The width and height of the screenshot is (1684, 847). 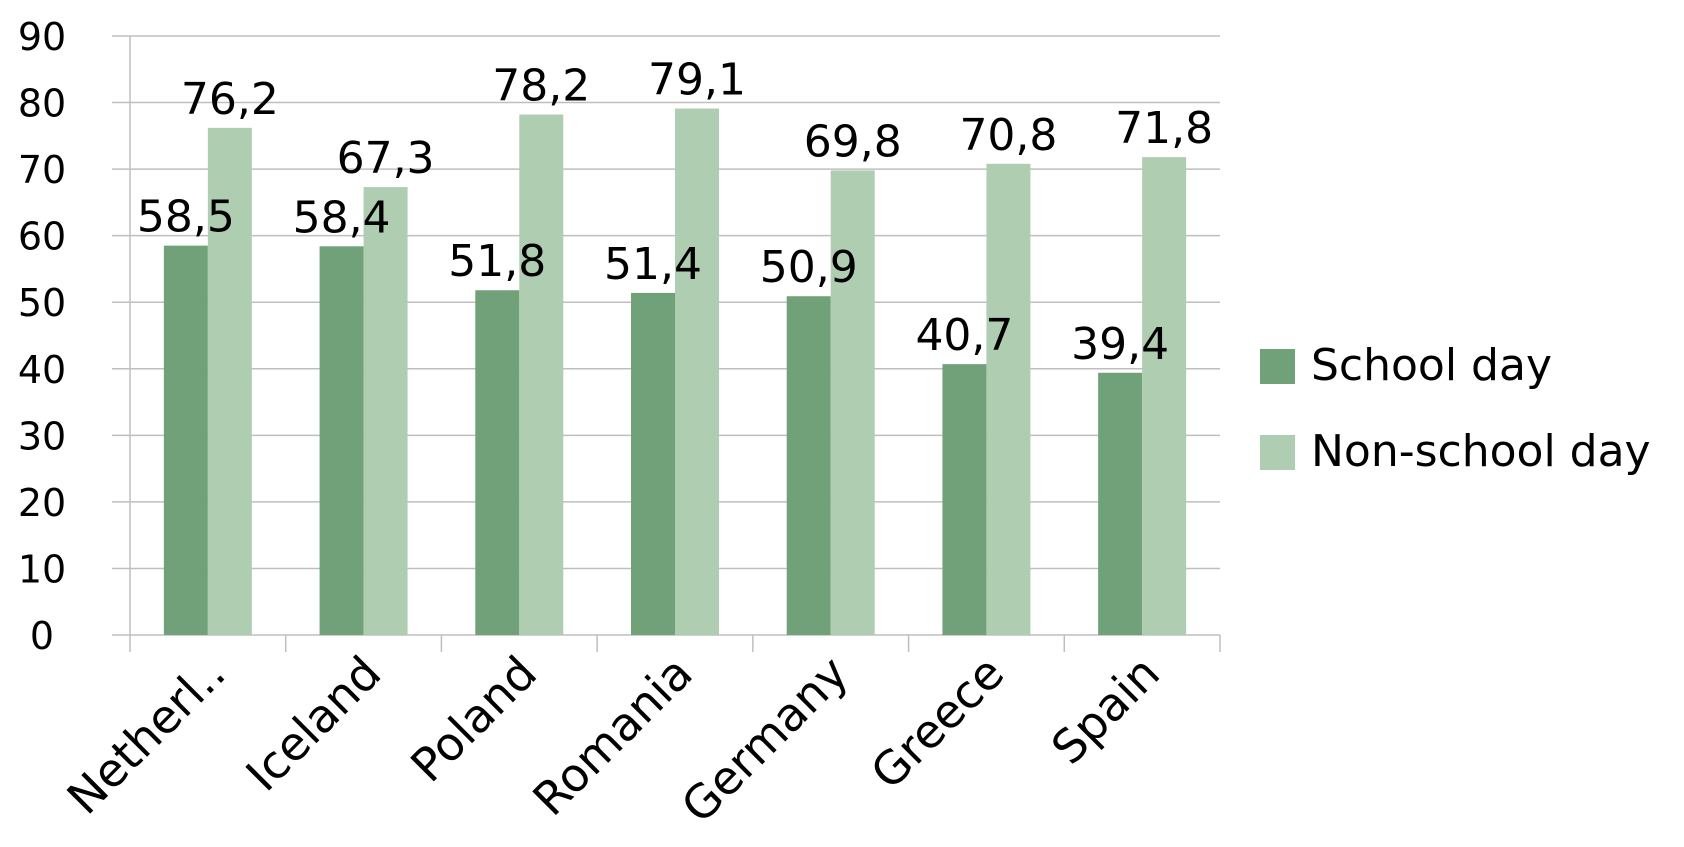 I want to click on data-label: 69,8, so click(x=853, y=141).